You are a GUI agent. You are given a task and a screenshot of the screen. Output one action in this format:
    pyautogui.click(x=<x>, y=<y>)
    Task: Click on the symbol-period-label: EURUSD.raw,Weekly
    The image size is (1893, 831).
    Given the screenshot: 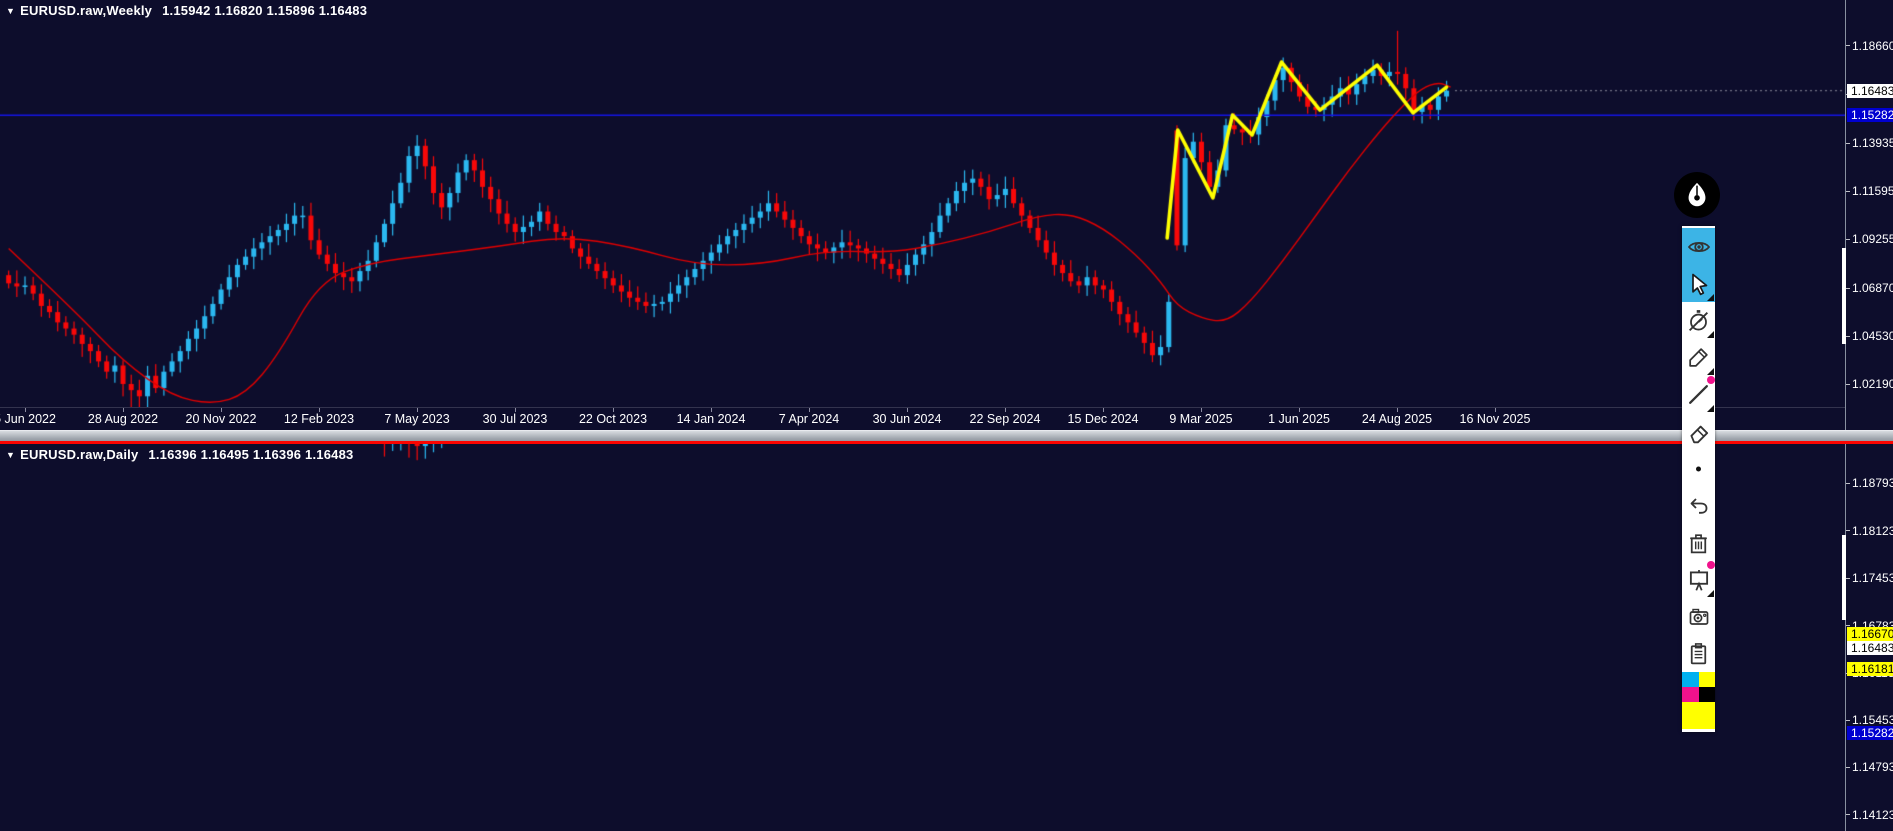 What is the action you would take?
    pyautogui.click(x=86, y=10)
    